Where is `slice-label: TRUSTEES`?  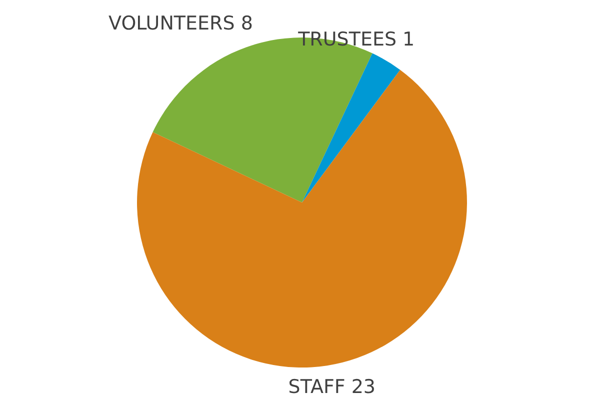 slice-label: TRUSTEES is located at coordinates (347, 39).